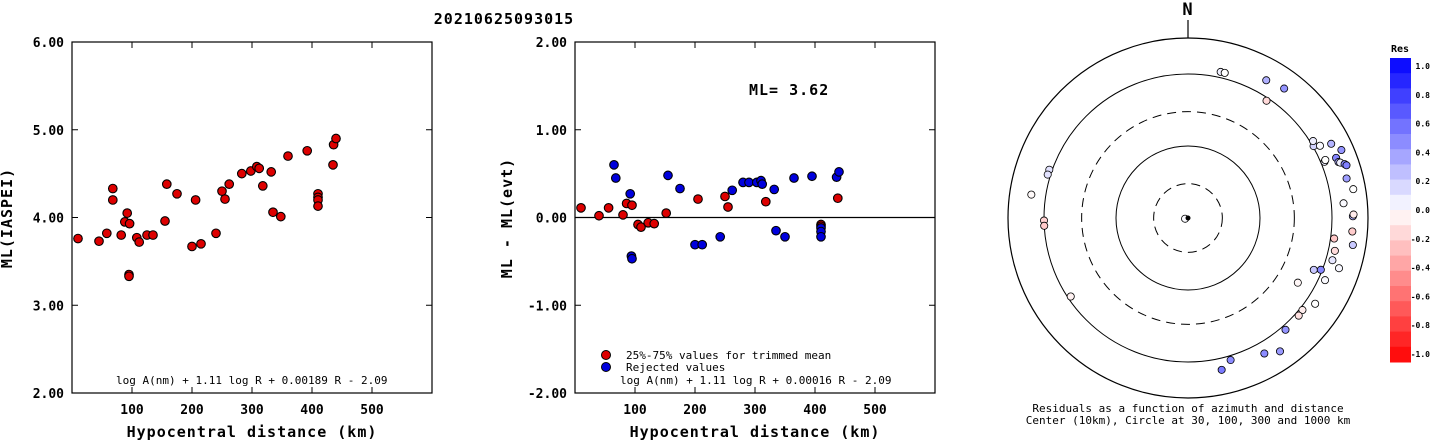 The width and height of the screenshot is (1437, 441). Describe the element at coordinates (606, 355) in the screenshot. I see `legend-marker-trimmed` at that location.